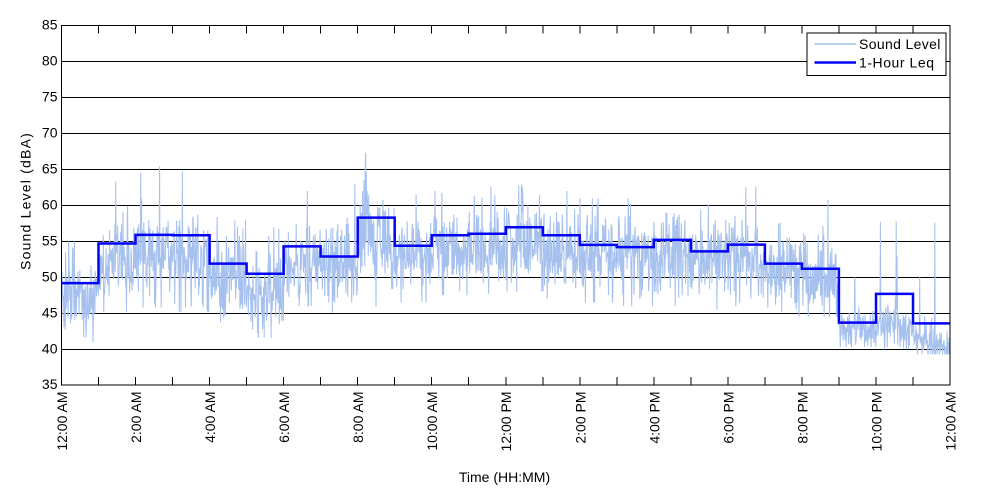 The image size is (1000, 500). What do you see at coordinates (877, 422) in the screenshot?
I see `svg-text: 10:00 PM` at bounding box center [877, 422].